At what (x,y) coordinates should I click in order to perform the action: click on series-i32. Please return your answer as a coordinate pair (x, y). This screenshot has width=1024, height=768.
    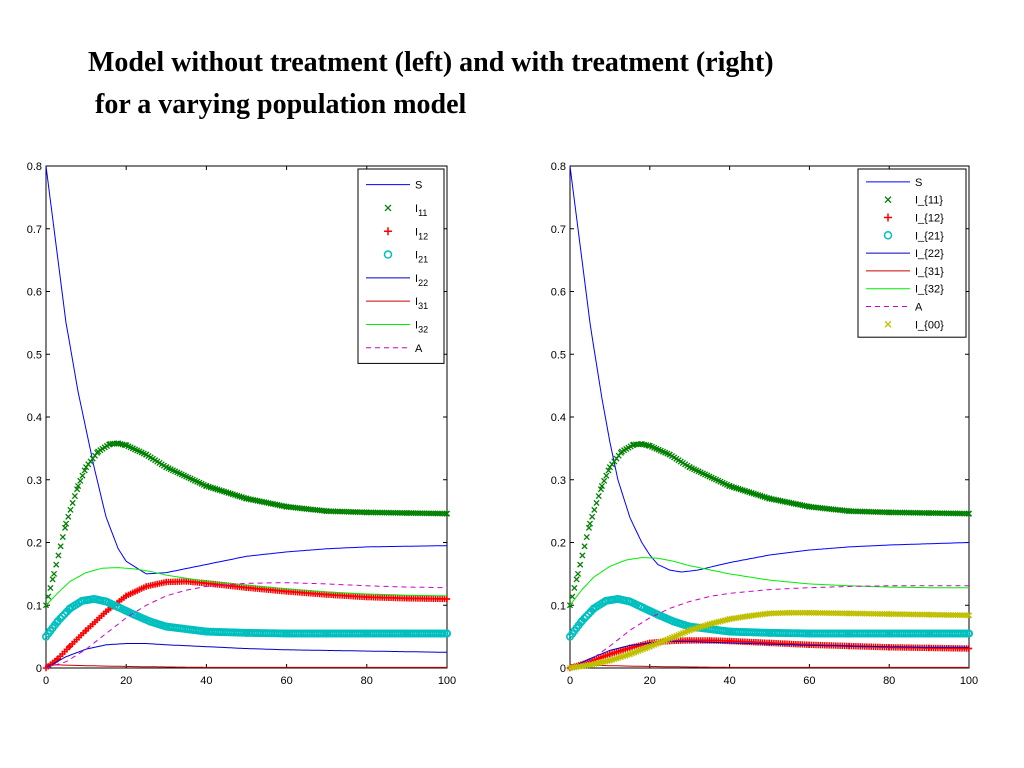
    Looking at the image, I should click on (246, 586).